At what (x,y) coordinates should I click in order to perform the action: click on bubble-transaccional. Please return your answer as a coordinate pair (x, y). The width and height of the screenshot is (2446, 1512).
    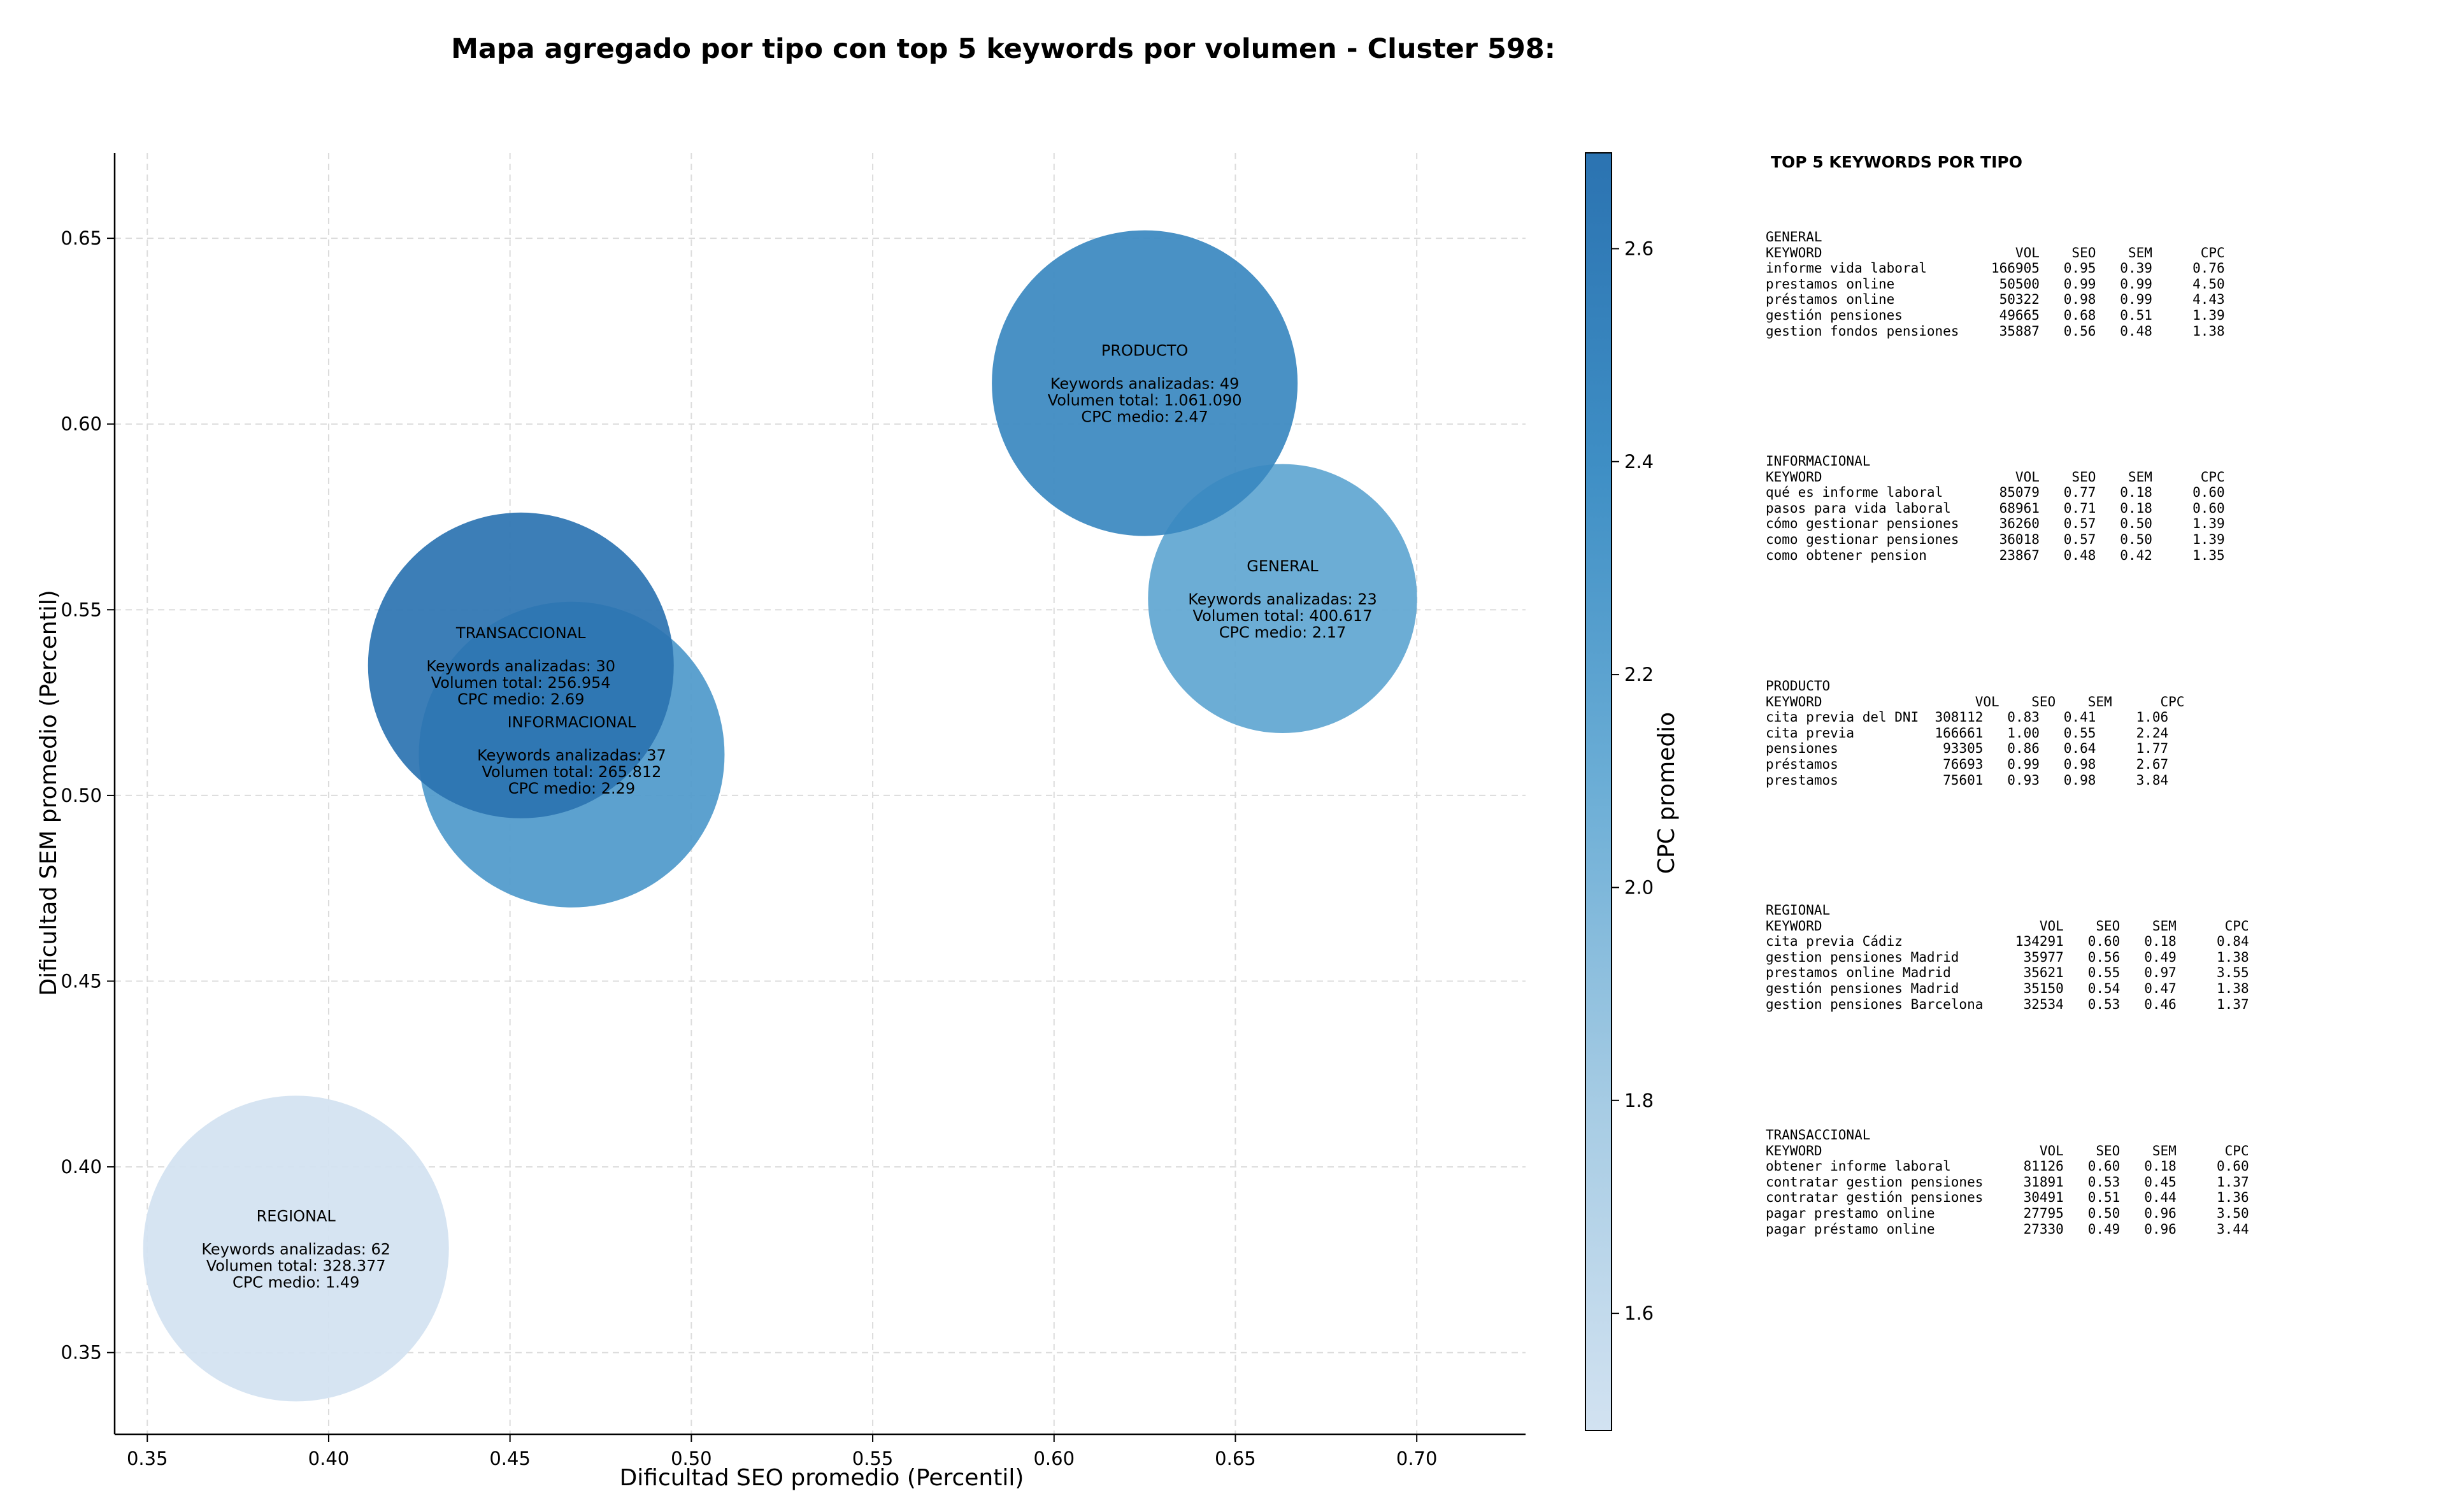
    Looking at the image, I should click on (521, 665).